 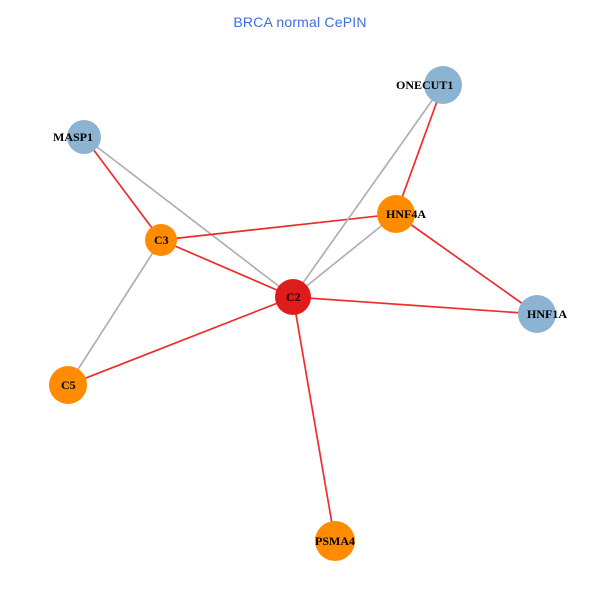 I want to click on graph-node-psma4, so click(x=335, y=541).